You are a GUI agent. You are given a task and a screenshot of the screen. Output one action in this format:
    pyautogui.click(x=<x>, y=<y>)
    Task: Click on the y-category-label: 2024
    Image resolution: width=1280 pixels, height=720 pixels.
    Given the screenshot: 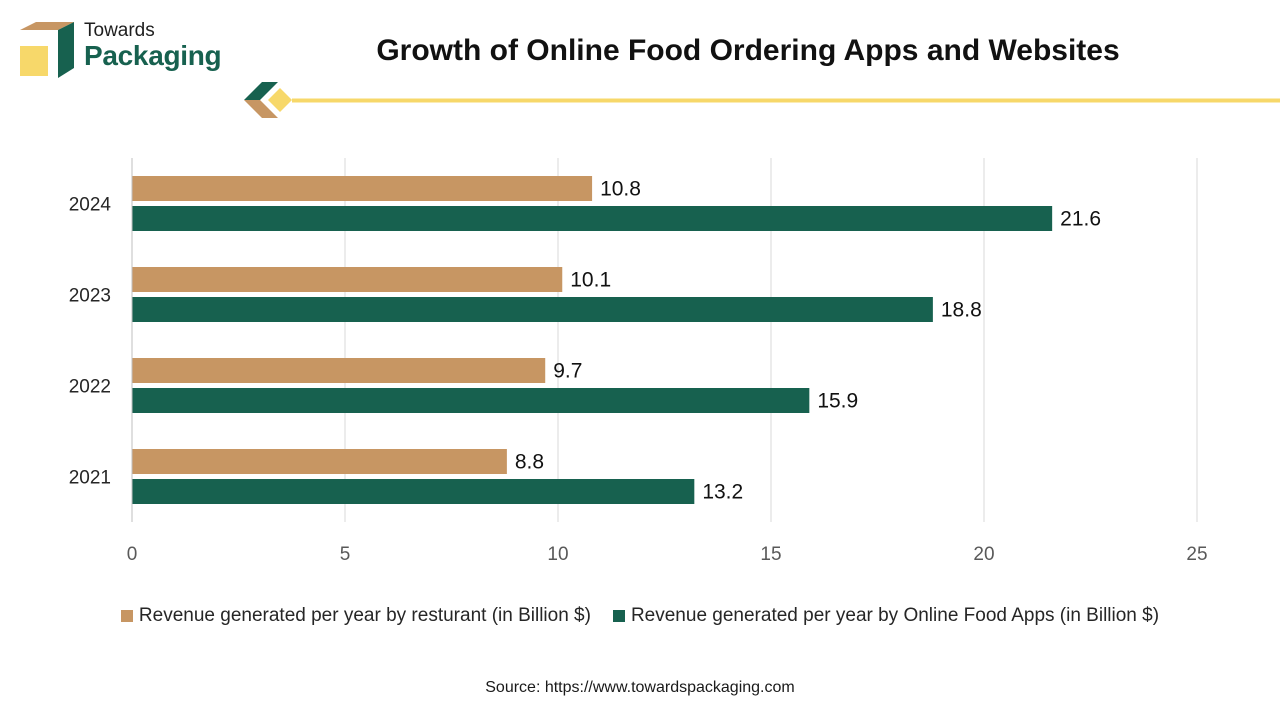 What is the action you would take?
    pyautogui.click(x=90, y=205)
    